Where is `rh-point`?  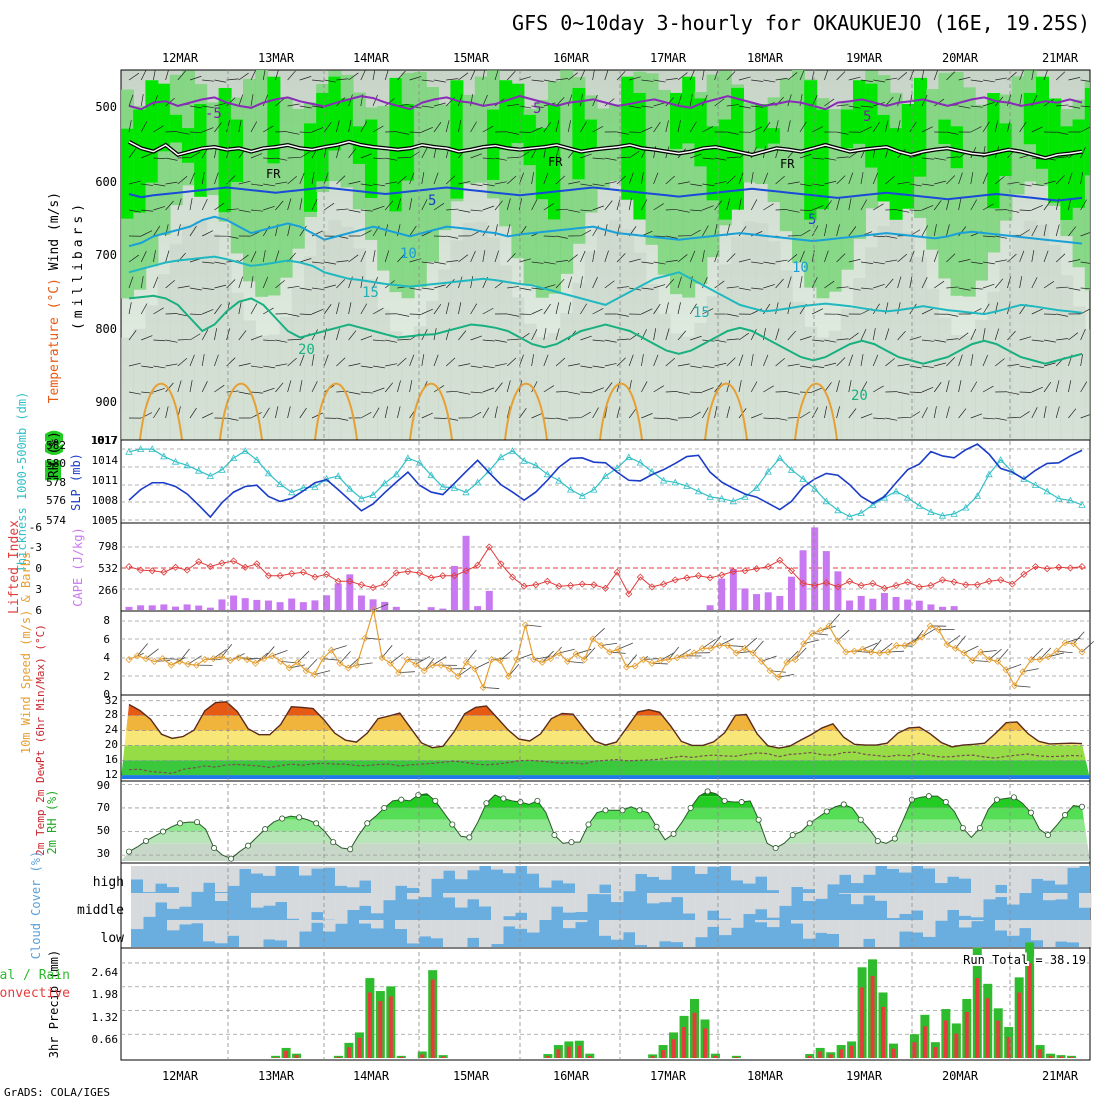
rh-point is located at coordinates (316, 823).